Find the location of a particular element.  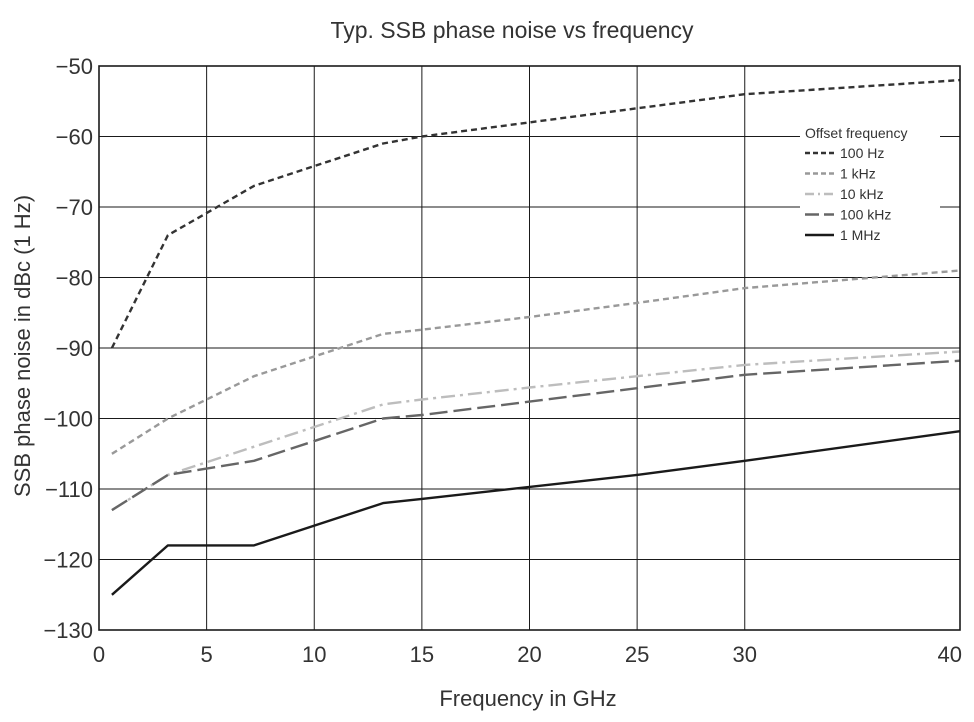

y-tick-label: −80 is located at coordinates (74, 278).